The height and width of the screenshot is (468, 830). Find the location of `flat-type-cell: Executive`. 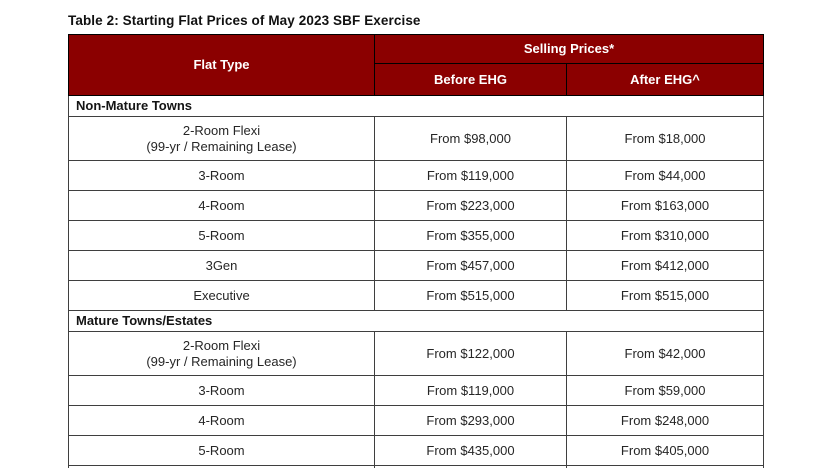

flat-type-cell: Executive is located at coordinates (221, 295).